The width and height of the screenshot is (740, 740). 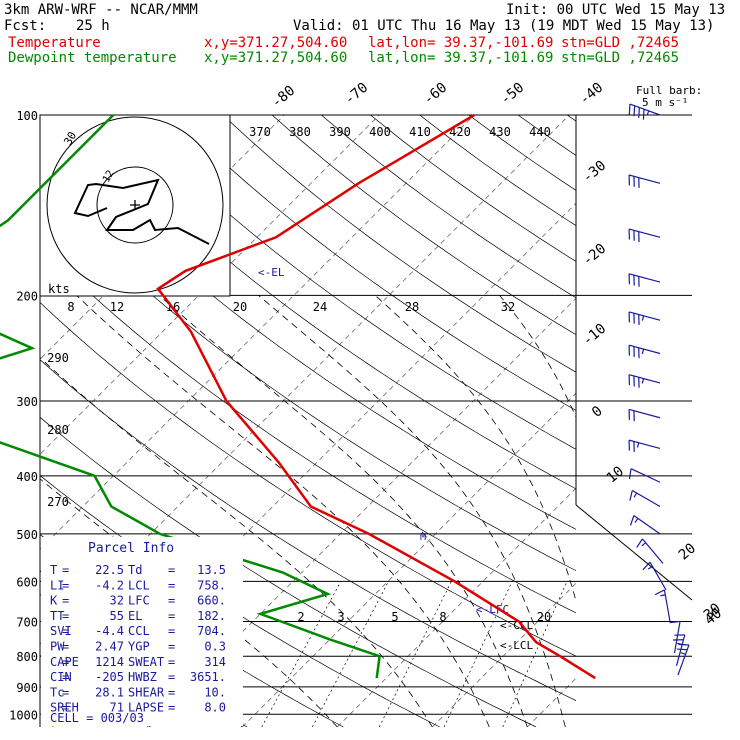 What do you see at coordinates (135, 205) in the screenshot?
I see `hodograph-ring-inner` at bounding box center [135, 205].